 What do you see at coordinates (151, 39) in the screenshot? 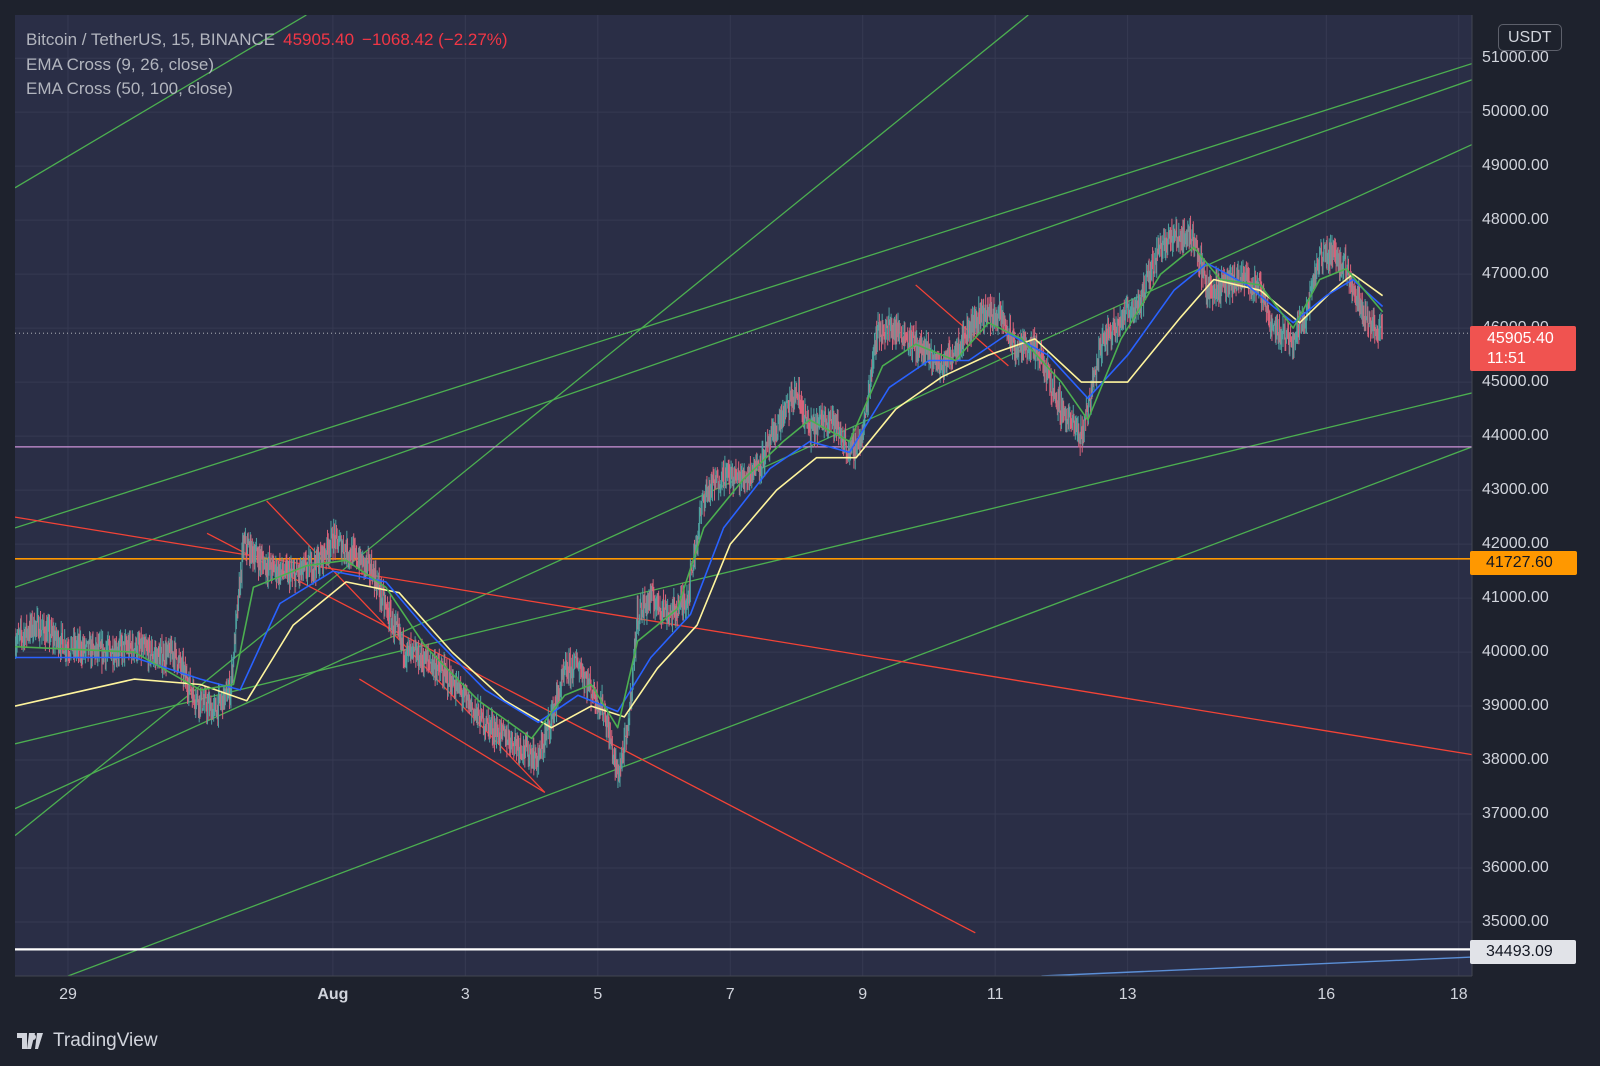
I see `legend-symbol: Bitcoin / TetherUS, 15, BINANCE` at bounding box center [151, 39].